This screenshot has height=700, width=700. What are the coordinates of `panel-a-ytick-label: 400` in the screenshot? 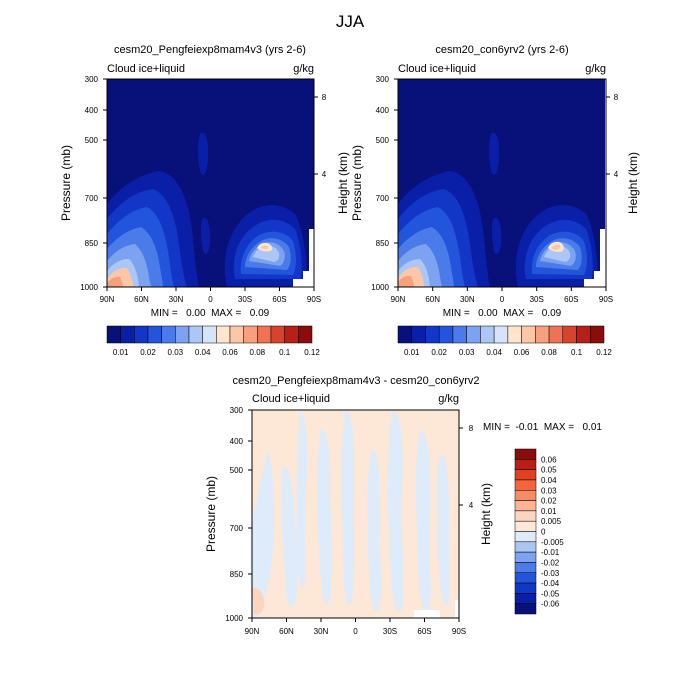 It's located at (92, 110).